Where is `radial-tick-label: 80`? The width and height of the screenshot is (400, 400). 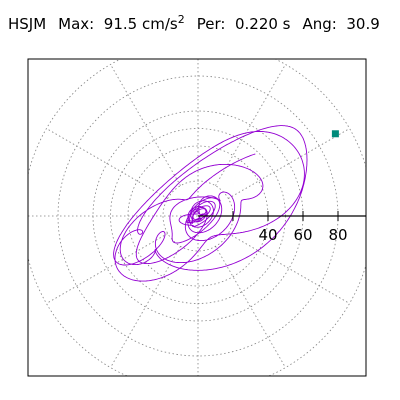
radial-tick-label: 80 is located at coordinates (337, 235).